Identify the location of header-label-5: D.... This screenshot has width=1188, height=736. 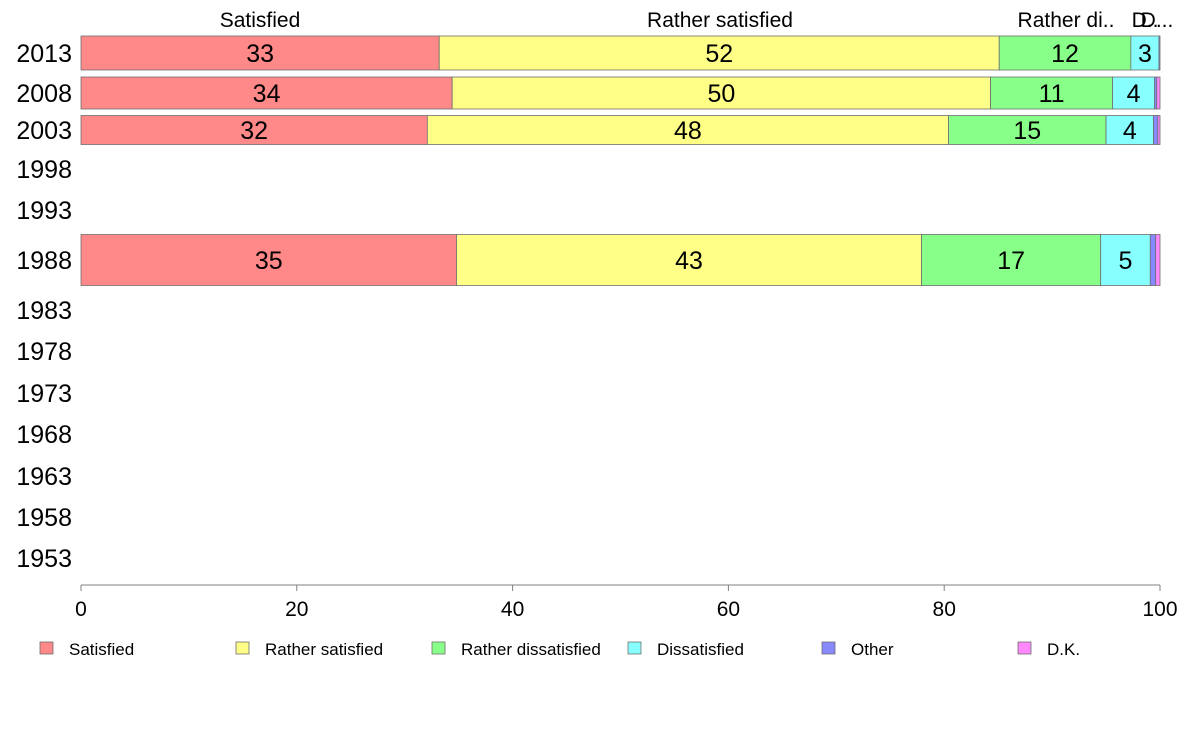
(1157, 20).